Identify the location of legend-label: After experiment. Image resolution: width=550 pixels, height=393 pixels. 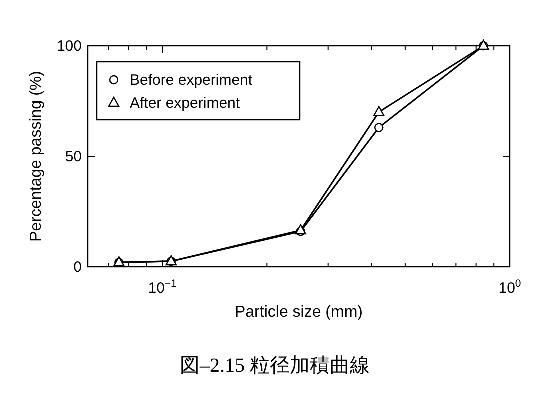
(185, 103).